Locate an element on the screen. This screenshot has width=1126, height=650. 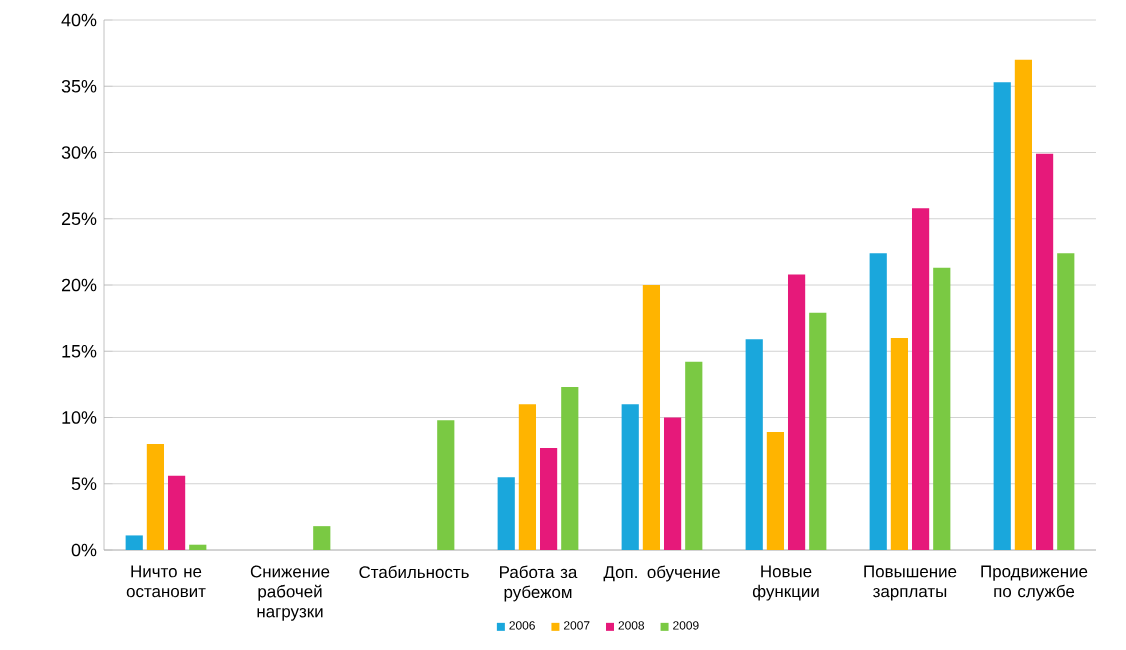
x-tick-label: Ничто не остановит is located at coordinates (166, 581).